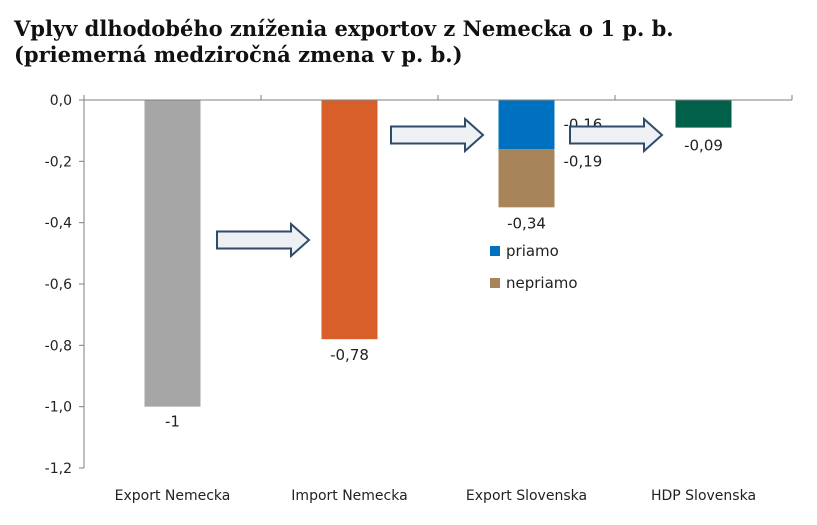  I want to click on data-label-export-slovenska-nepriamo: -0,19, so click(583, 161).